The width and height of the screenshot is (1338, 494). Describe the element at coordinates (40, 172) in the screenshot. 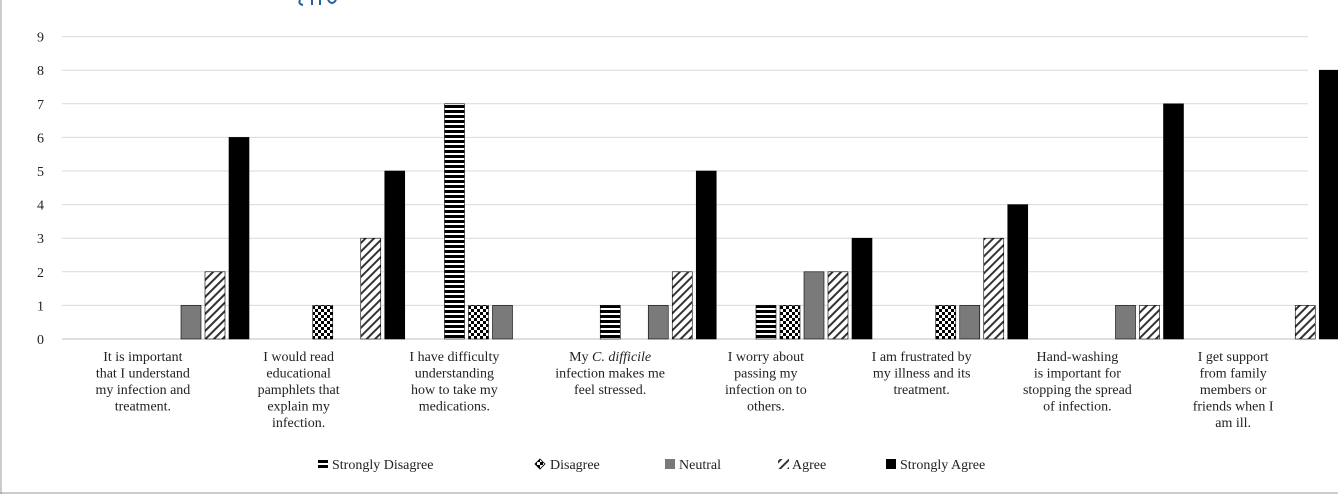

I see `y-tick-label: 5` at that location.